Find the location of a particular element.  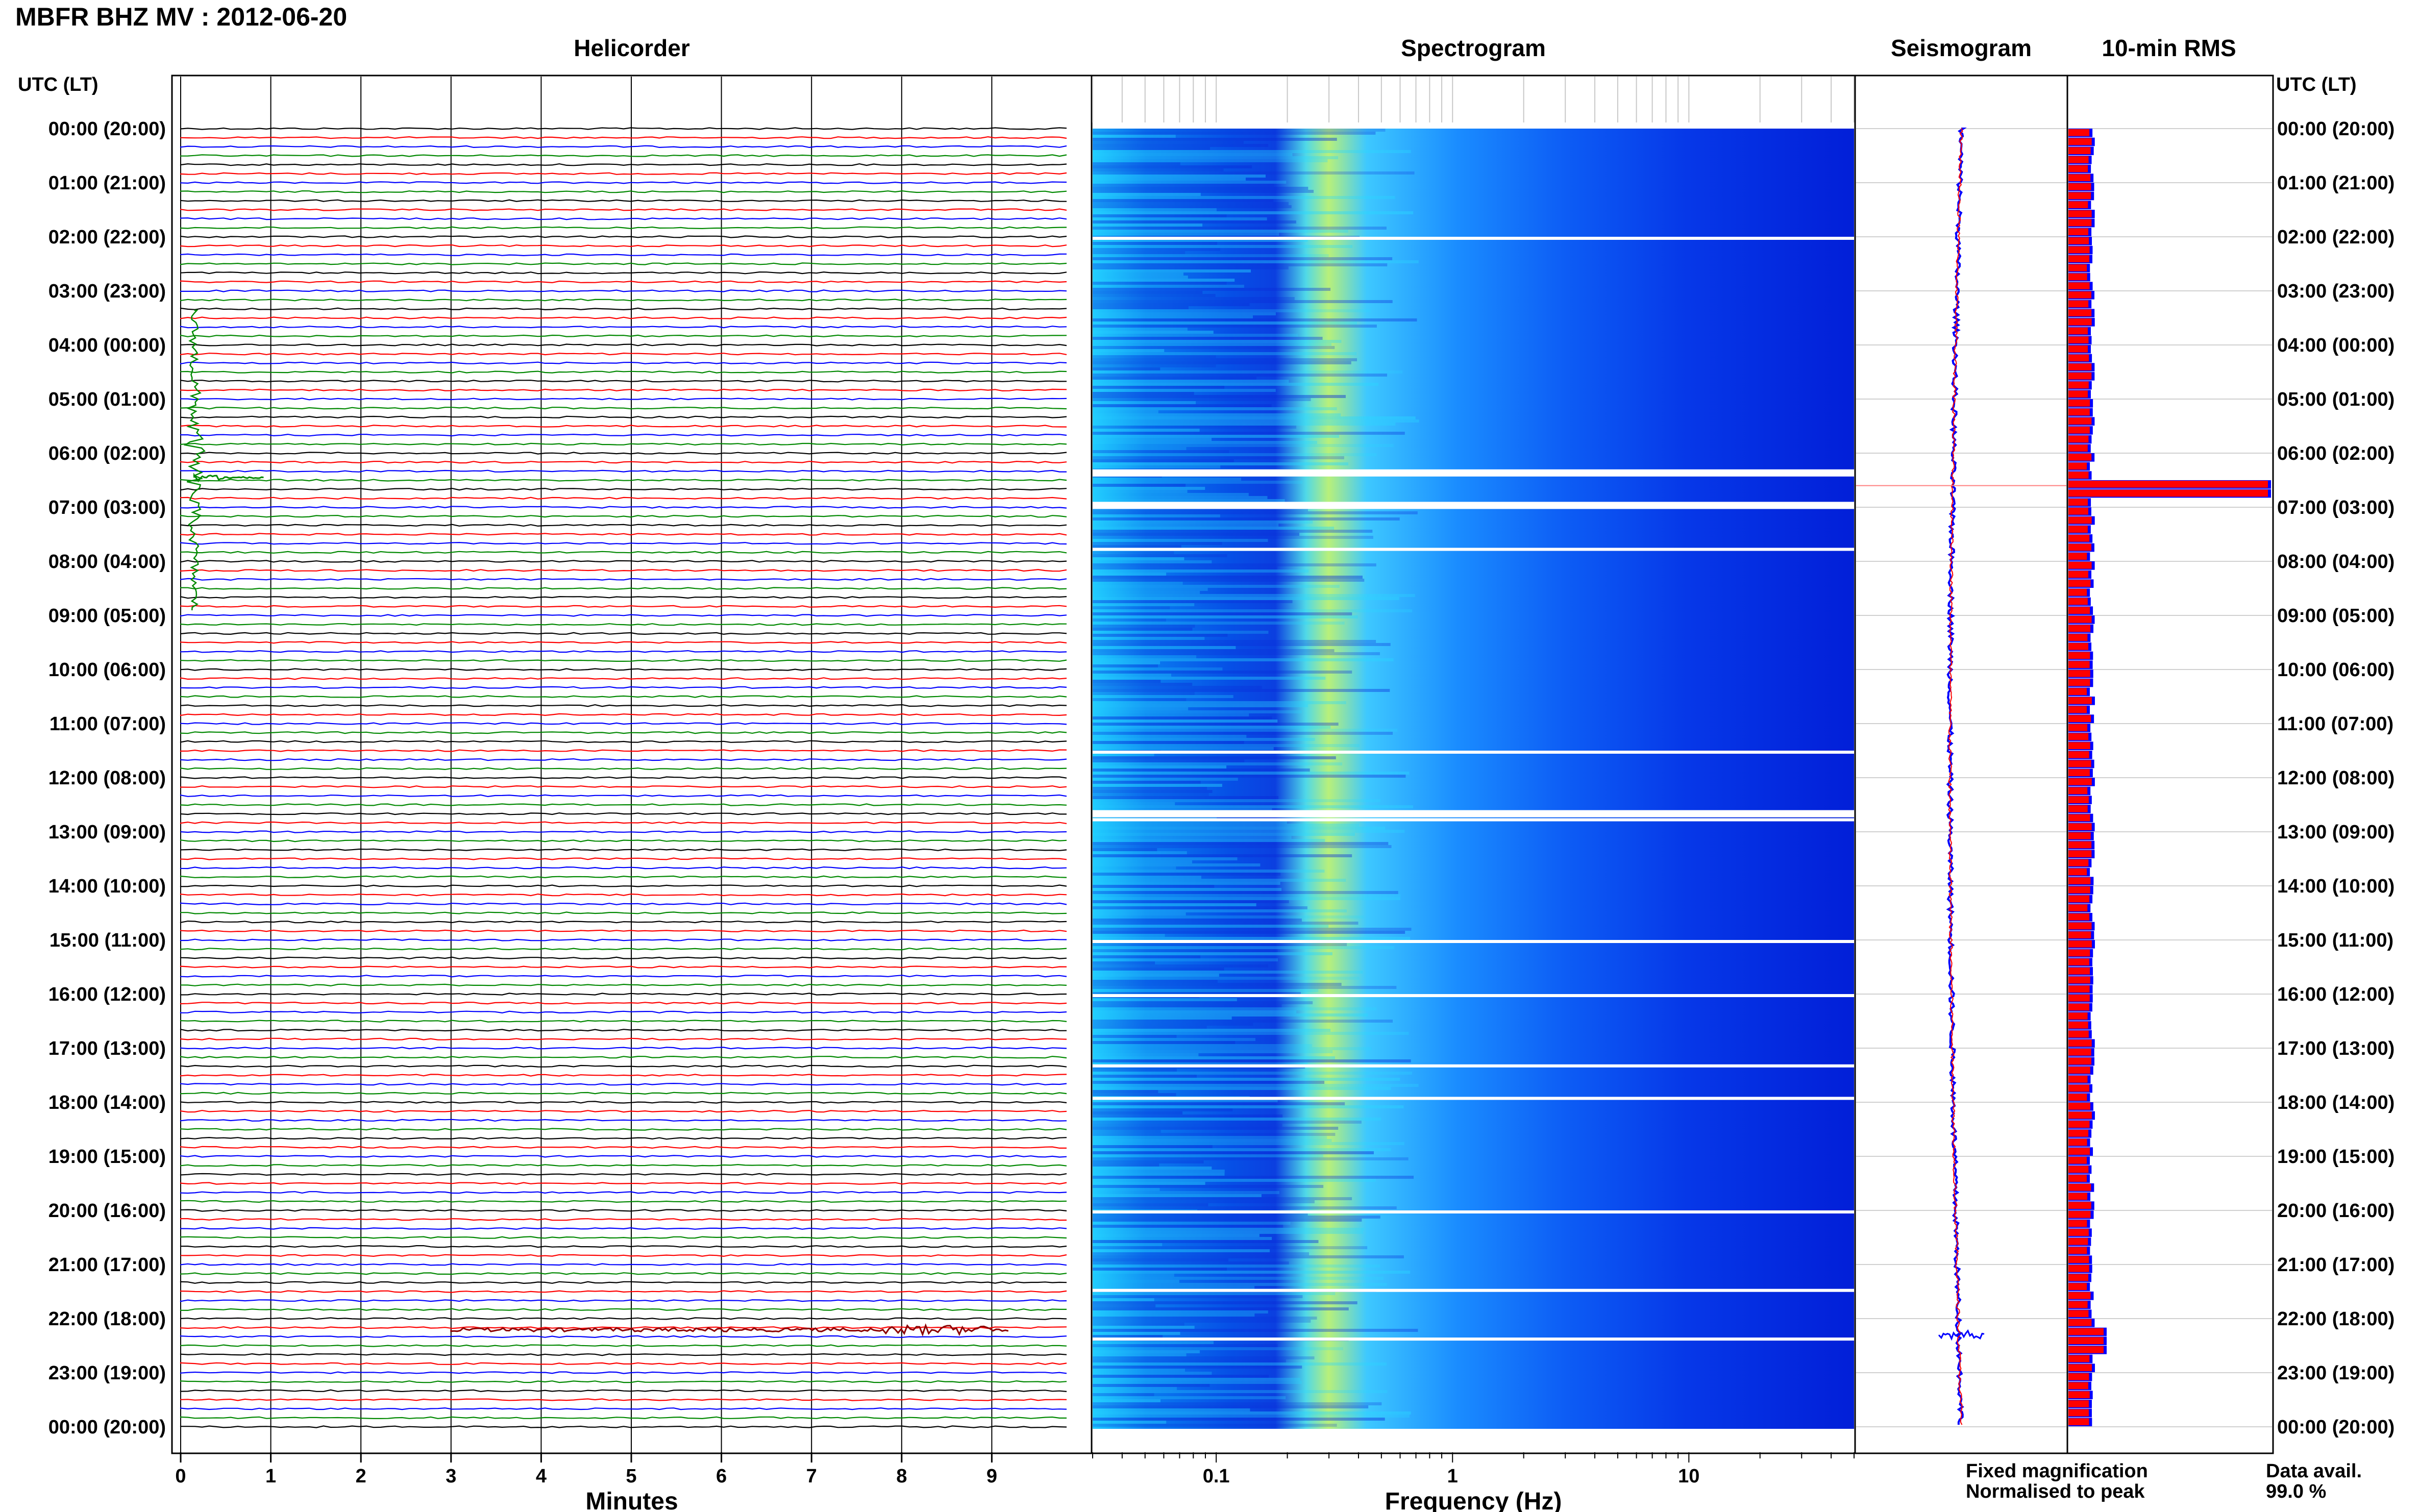

seismogram-title: Seismogram is located at coordinates (1961, 48).